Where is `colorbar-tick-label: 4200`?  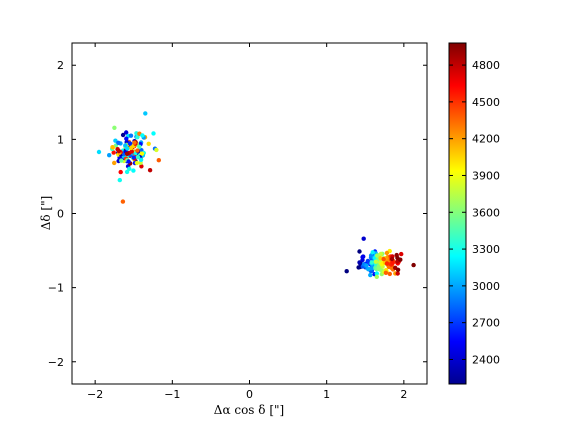 colorbar-tick-label: 4200 is located at coordinates (486, 139).